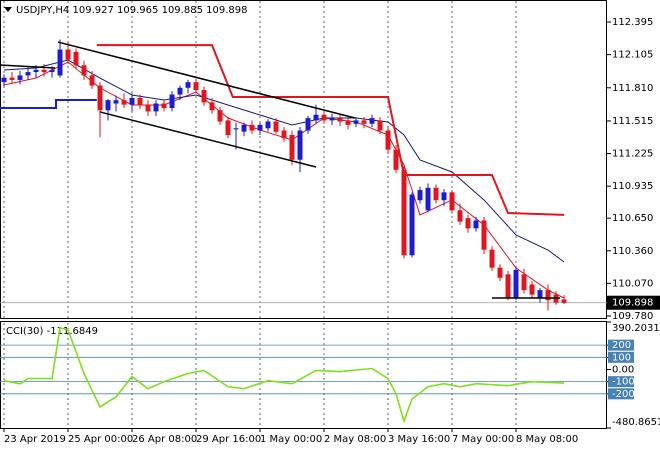 This screenshot has width=660, height=450. Describe the element at coordinates (547, 439) in the screenshot. I see `x-tick-label: 8 May 08:00` at that location.